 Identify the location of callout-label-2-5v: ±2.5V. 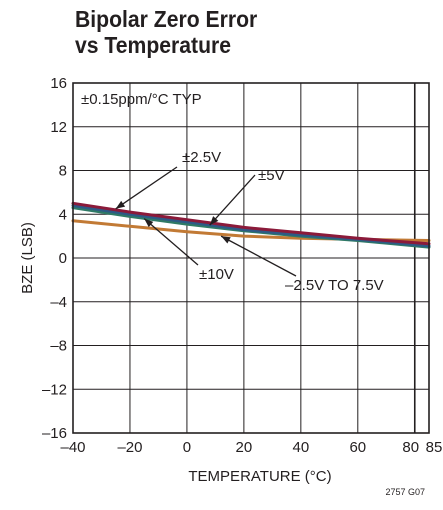
(201, 157).